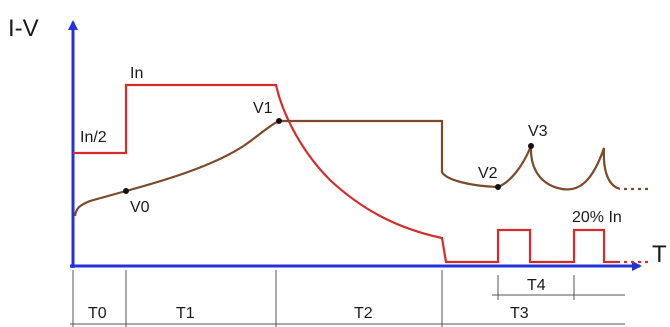 The width and height of the screenshot is (670, 327). Describe the element at coordinates (279, 121) in the screenshot. I see `v1-marker` at that location.